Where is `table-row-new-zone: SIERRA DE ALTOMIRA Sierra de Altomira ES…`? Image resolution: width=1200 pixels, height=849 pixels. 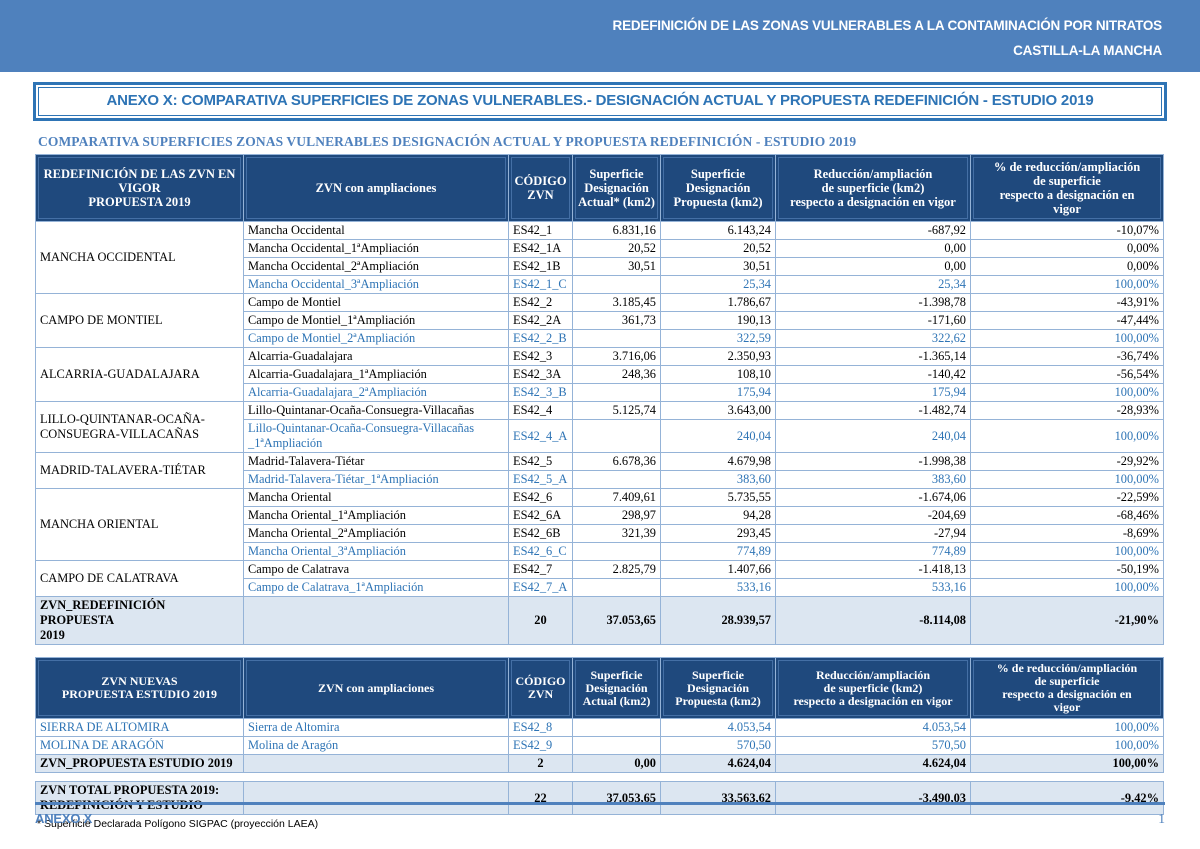
table-row-new-zone: SIERRA DE ALTOMIRA Sierra de Altomira ES… is located at coordinates (599, 727).